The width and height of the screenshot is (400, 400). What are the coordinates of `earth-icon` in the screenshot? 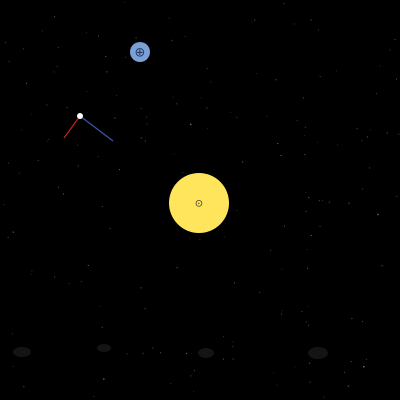 It's located at (140, 52).